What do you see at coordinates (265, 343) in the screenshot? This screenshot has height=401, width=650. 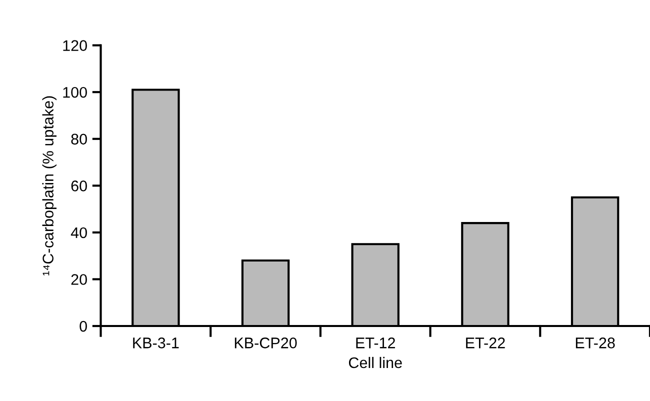 I see `x-tick-label: KB-CP20` at bounding box center [265, 343].